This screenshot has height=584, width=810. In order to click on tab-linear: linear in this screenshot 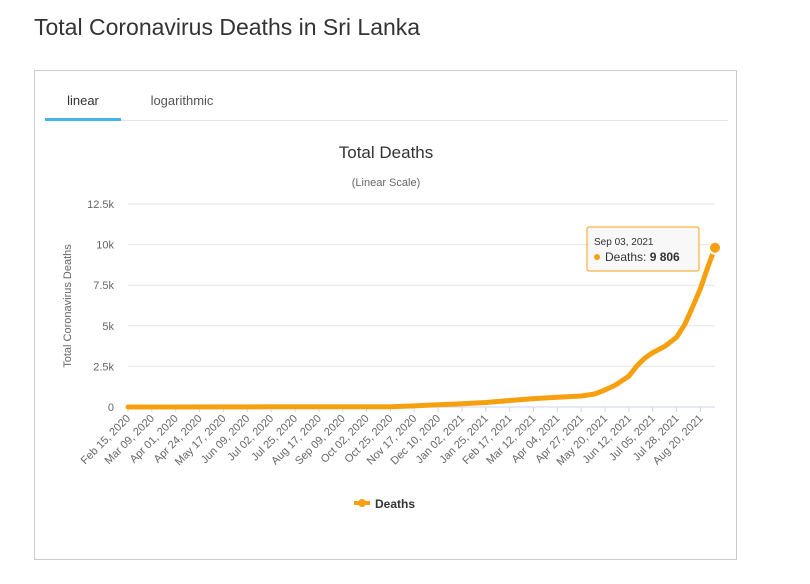, I will do `click(83, 101)`.